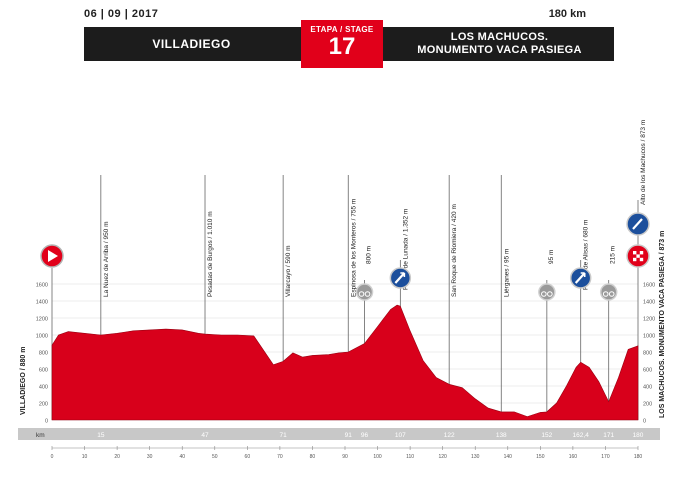 The height and width of the screenshot is (478, 700). Describe the element at coordinates (205, 435) in the screenshot. I see `km-band-value: 47` at that location.